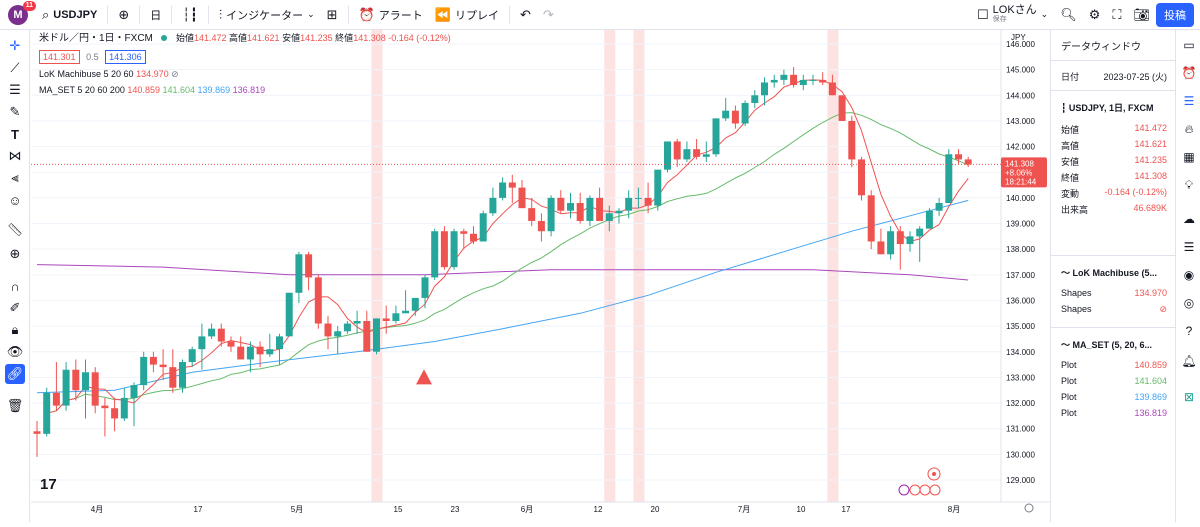 The height and width of the screenshot is (527, 1200). I want to click on quick-search-button: 🔍︎, so click(1068, 15).